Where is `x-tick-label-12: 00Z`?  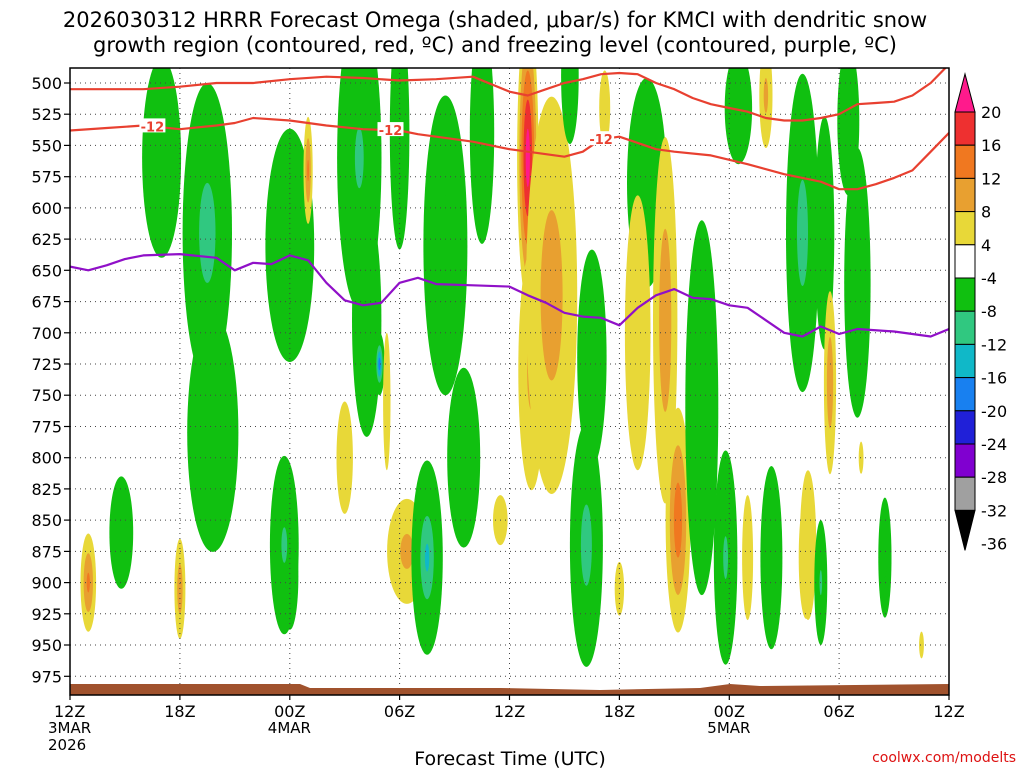 x-tick-label-12: 00Z is located at coordinates (289, 711).